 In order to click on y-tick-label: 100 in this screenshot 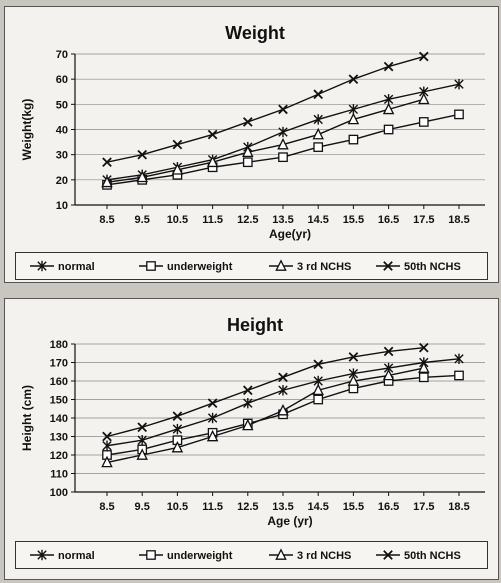, I will do `click(59, 493)`.